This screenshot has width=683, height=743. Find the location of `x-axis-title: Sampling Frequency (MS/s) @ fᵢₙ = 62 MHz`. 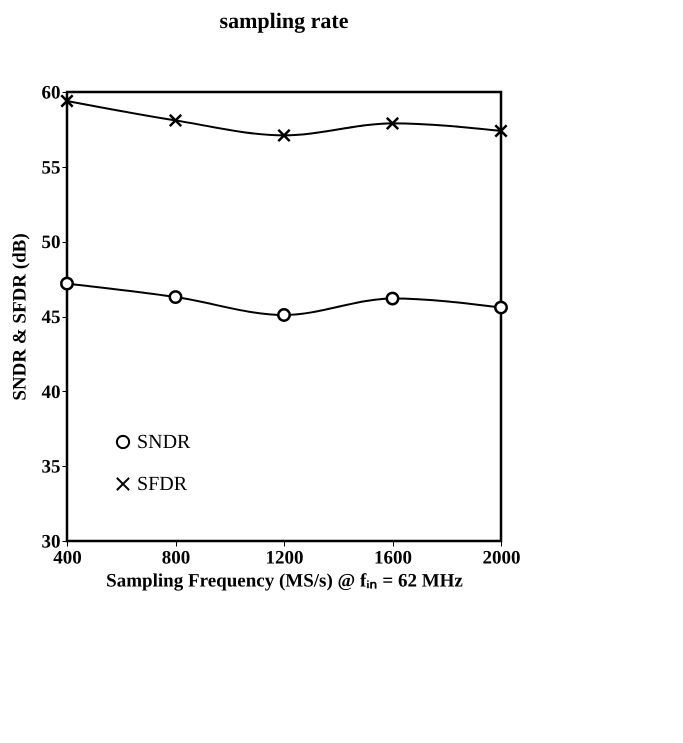

x-axis-title: Sampling Frequency (MS/s) @ fᵢₙ = 62 MHz is located at coordinates (285, 581).